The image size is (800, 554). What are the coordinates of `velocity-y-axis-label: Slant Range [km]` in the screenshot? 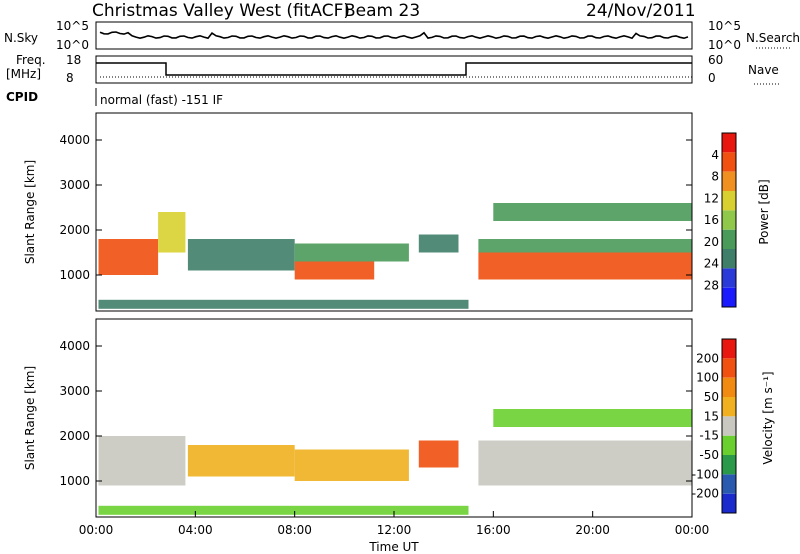 It's located at (30, 418).